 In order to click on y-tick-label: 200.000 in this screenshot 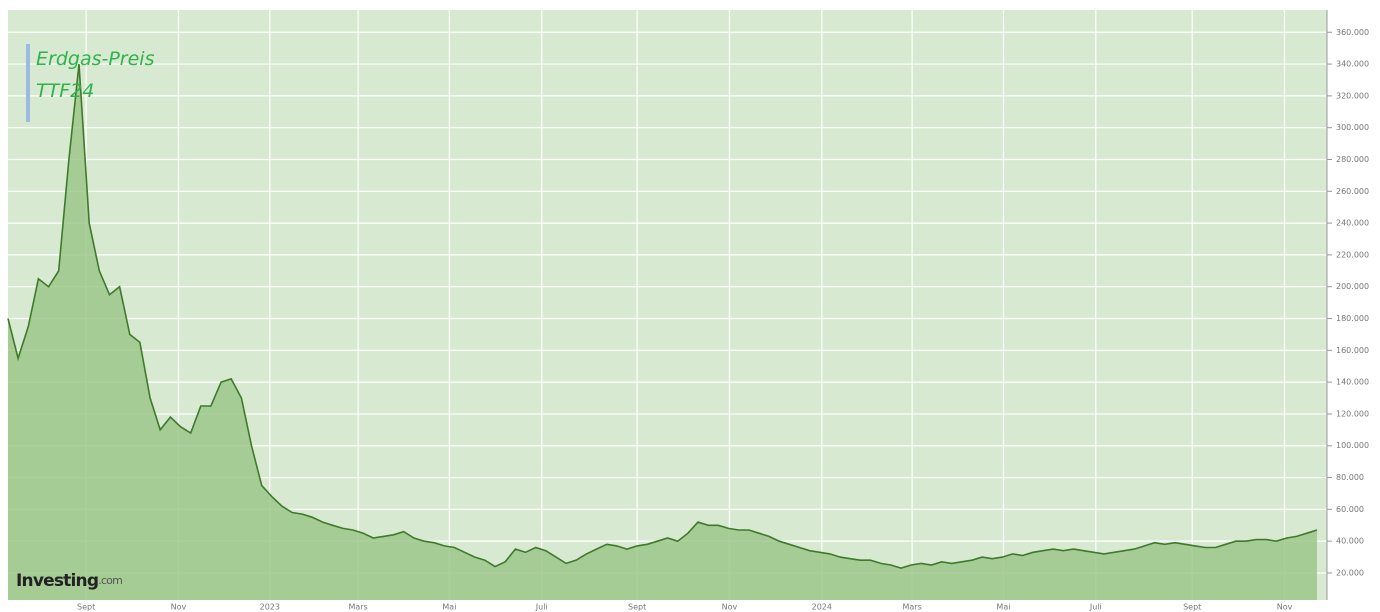, I will do `click(1352, 286)`.